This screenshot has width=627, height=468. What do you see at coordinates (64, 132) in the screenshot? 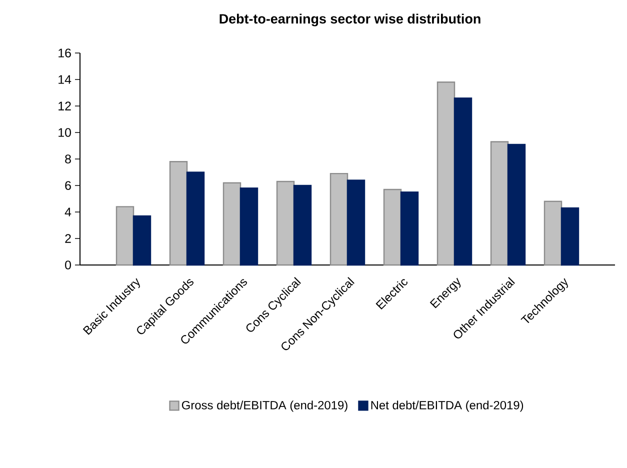
I see `y-tick-label: 10` at bounding box center [64, 132].